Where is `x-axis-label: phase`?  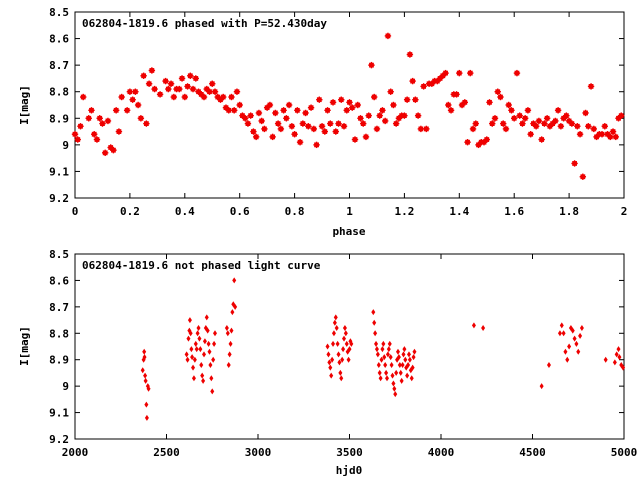 x-axis-label: phase is located at coordinates (348, 231).